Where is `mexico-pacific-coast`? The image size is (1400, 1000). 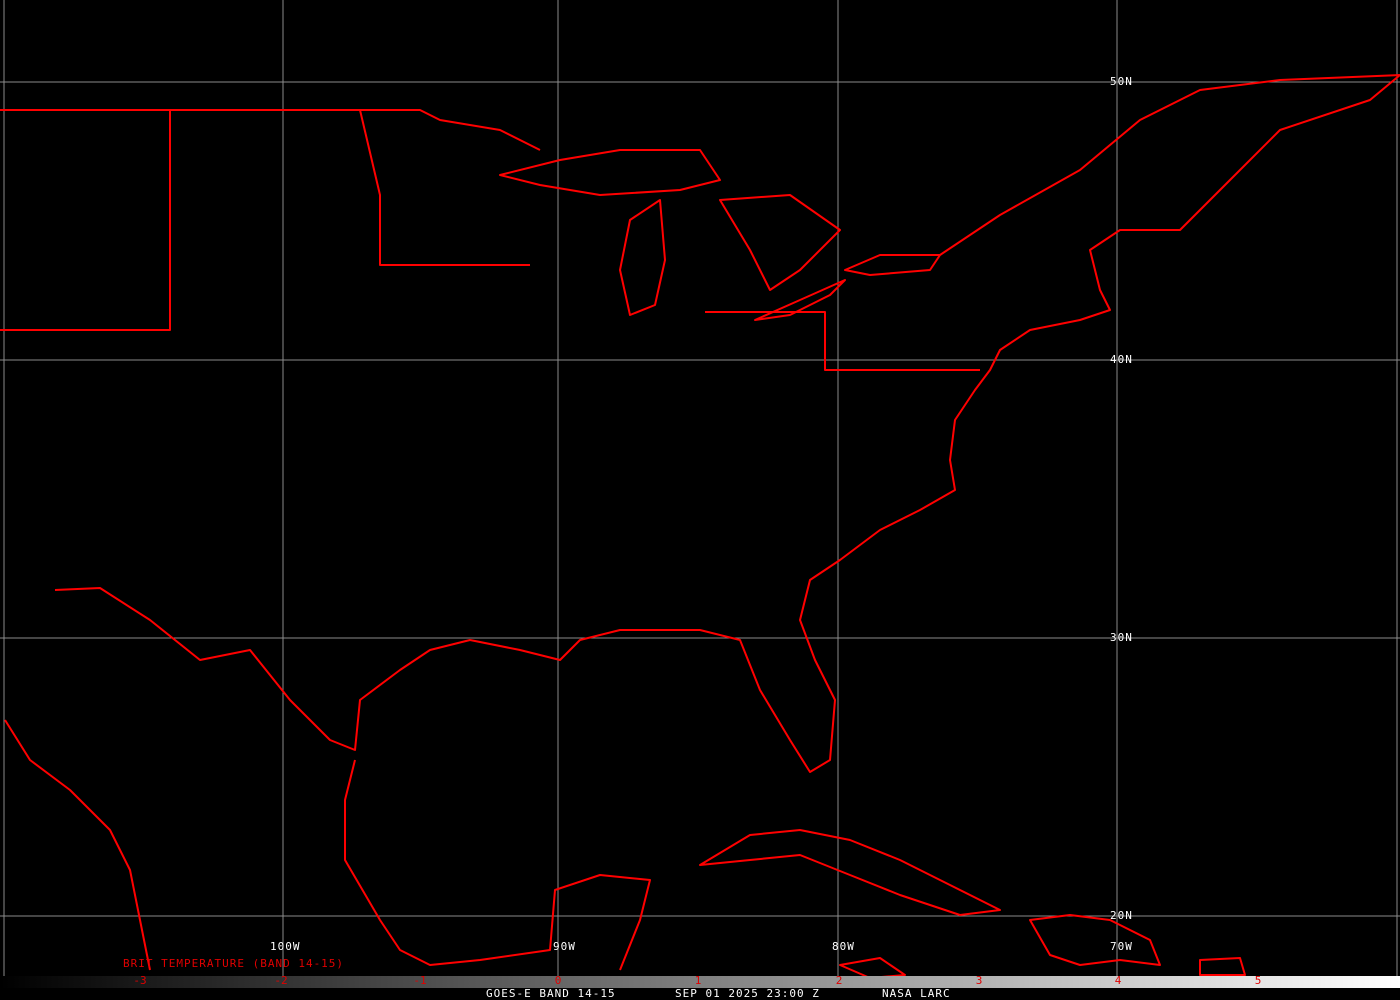 mexico-pacific-coast is located at coordinates (77, 845).